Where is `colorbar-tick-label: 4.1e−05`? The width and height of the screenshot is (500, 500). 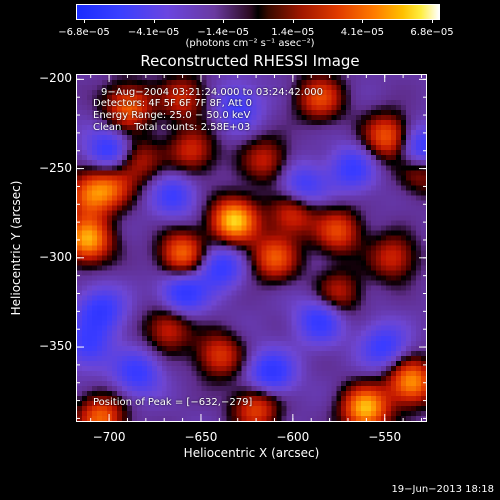 colorbar-tick-label: 4.1e−05 is located at coordinates (362, 32).